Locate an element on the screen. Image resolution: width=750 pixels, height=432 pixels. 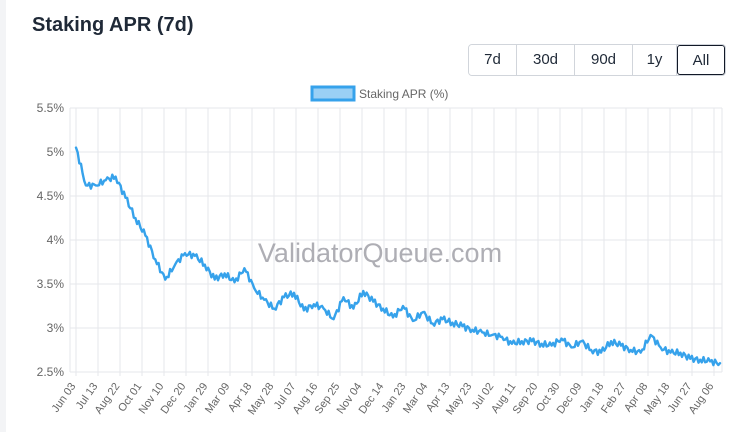
left-edge is located at coordinates (3, 216).